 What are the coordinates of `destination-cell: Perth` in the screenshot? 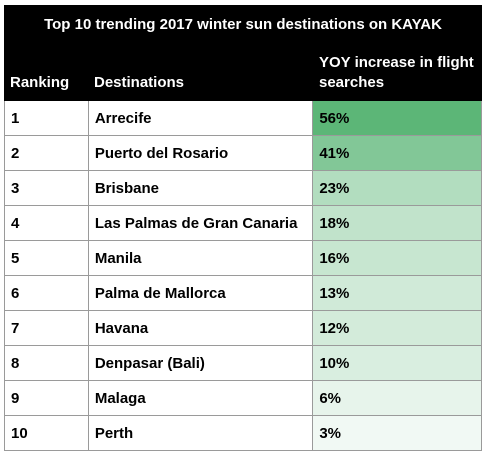 It's located at (201, 433).